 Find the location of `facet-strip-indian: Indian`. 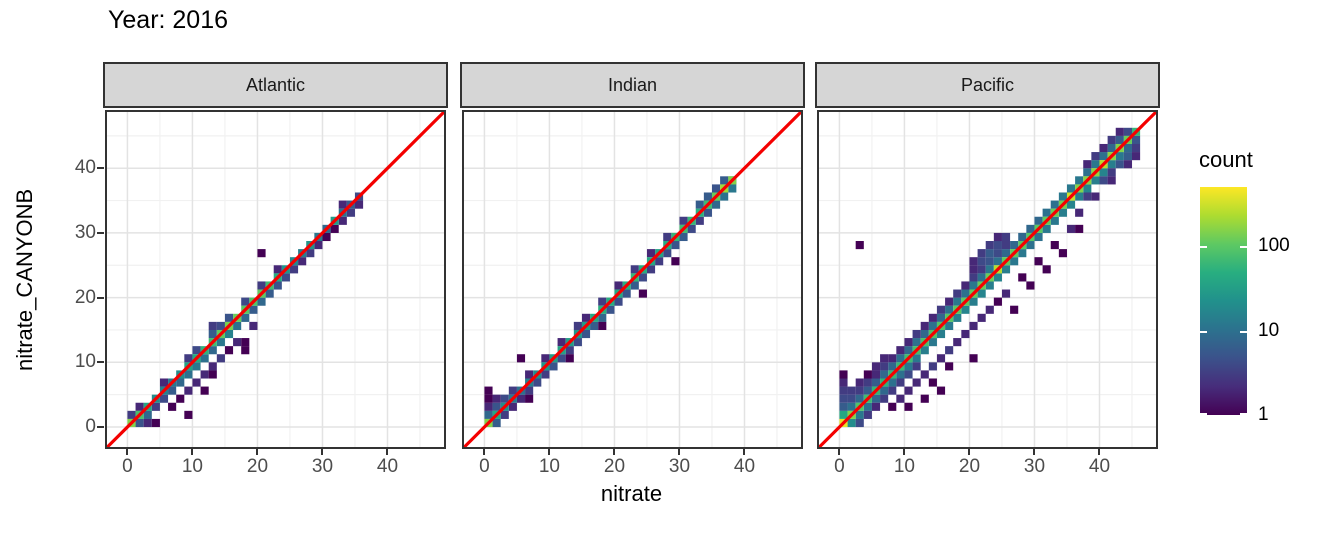

facet-strip-indian: Indian is located at coordinates (632, 85).